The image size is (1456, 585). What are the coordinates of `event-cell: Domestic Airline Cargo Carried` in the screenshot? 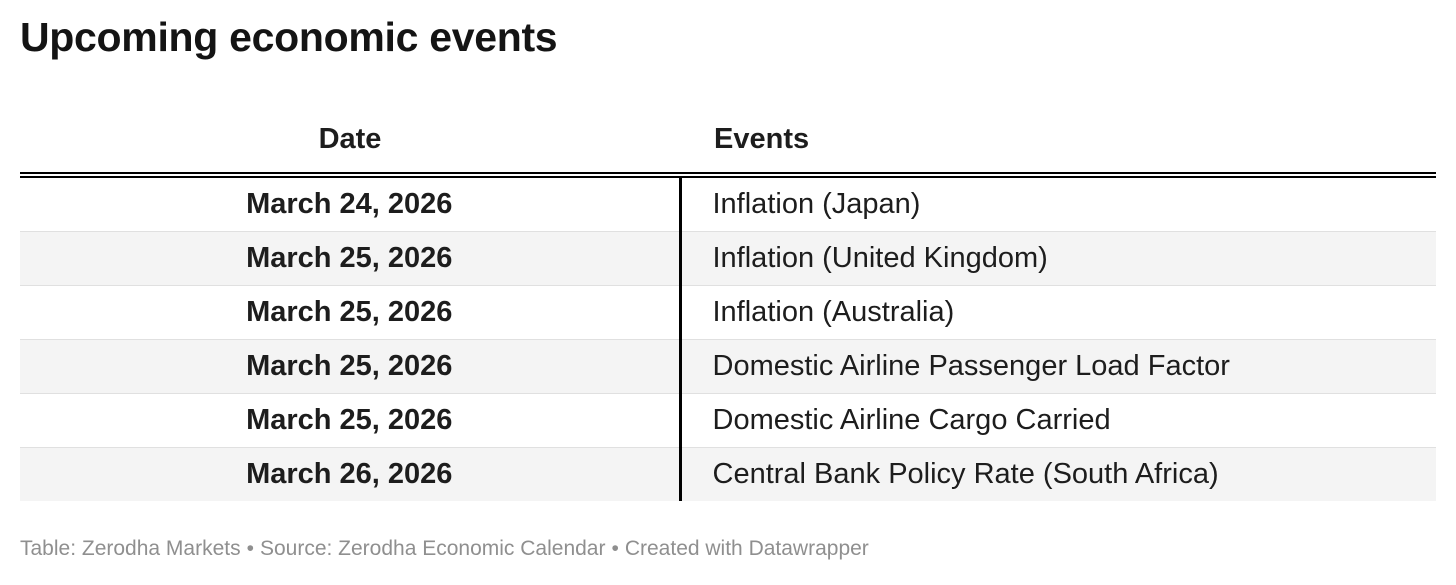 It's located at (1057, 420).